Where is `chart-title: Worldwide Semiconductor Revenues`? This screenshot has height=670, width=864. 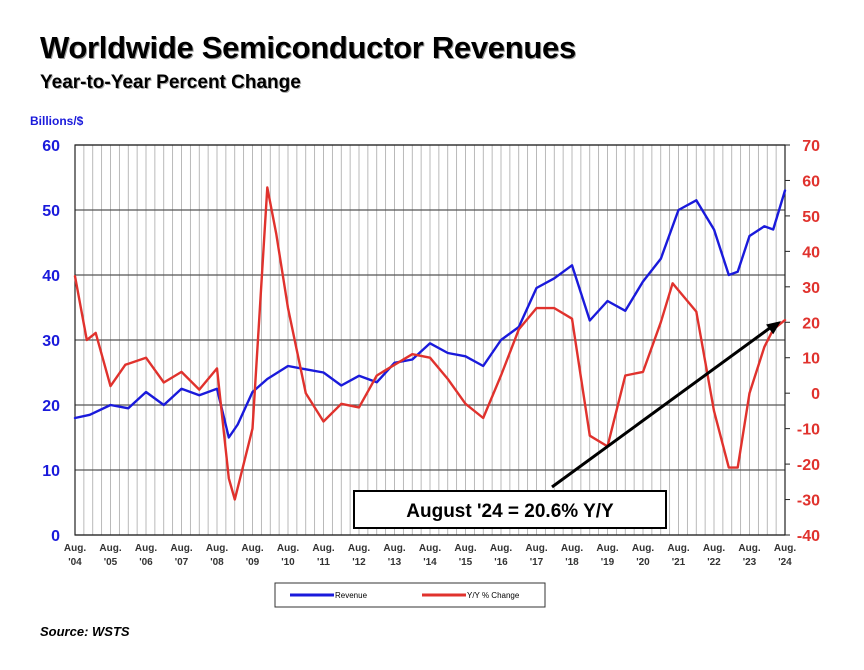
chart-title: Worldwide Semiconductor Revenues is located at coordinates (308, 47).